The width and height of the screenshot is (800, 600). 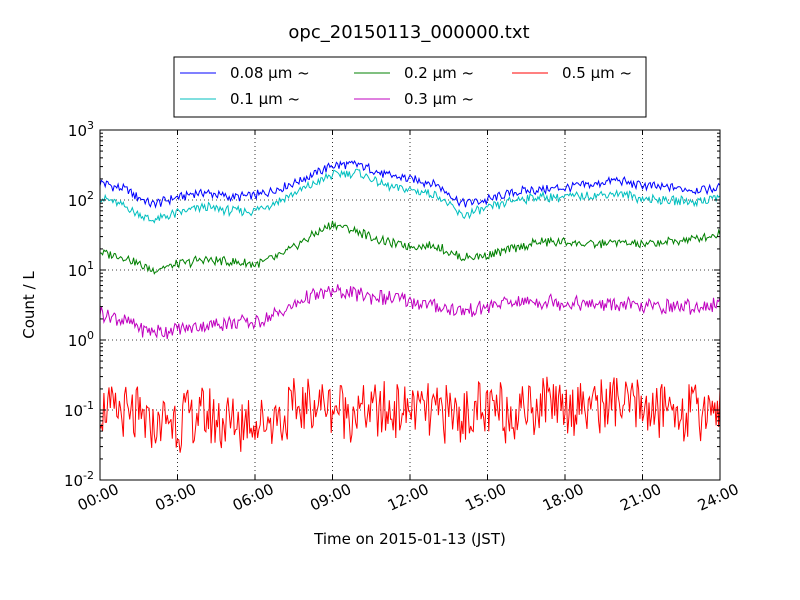 I want to click on legend-box, so click(x=410, y=87).